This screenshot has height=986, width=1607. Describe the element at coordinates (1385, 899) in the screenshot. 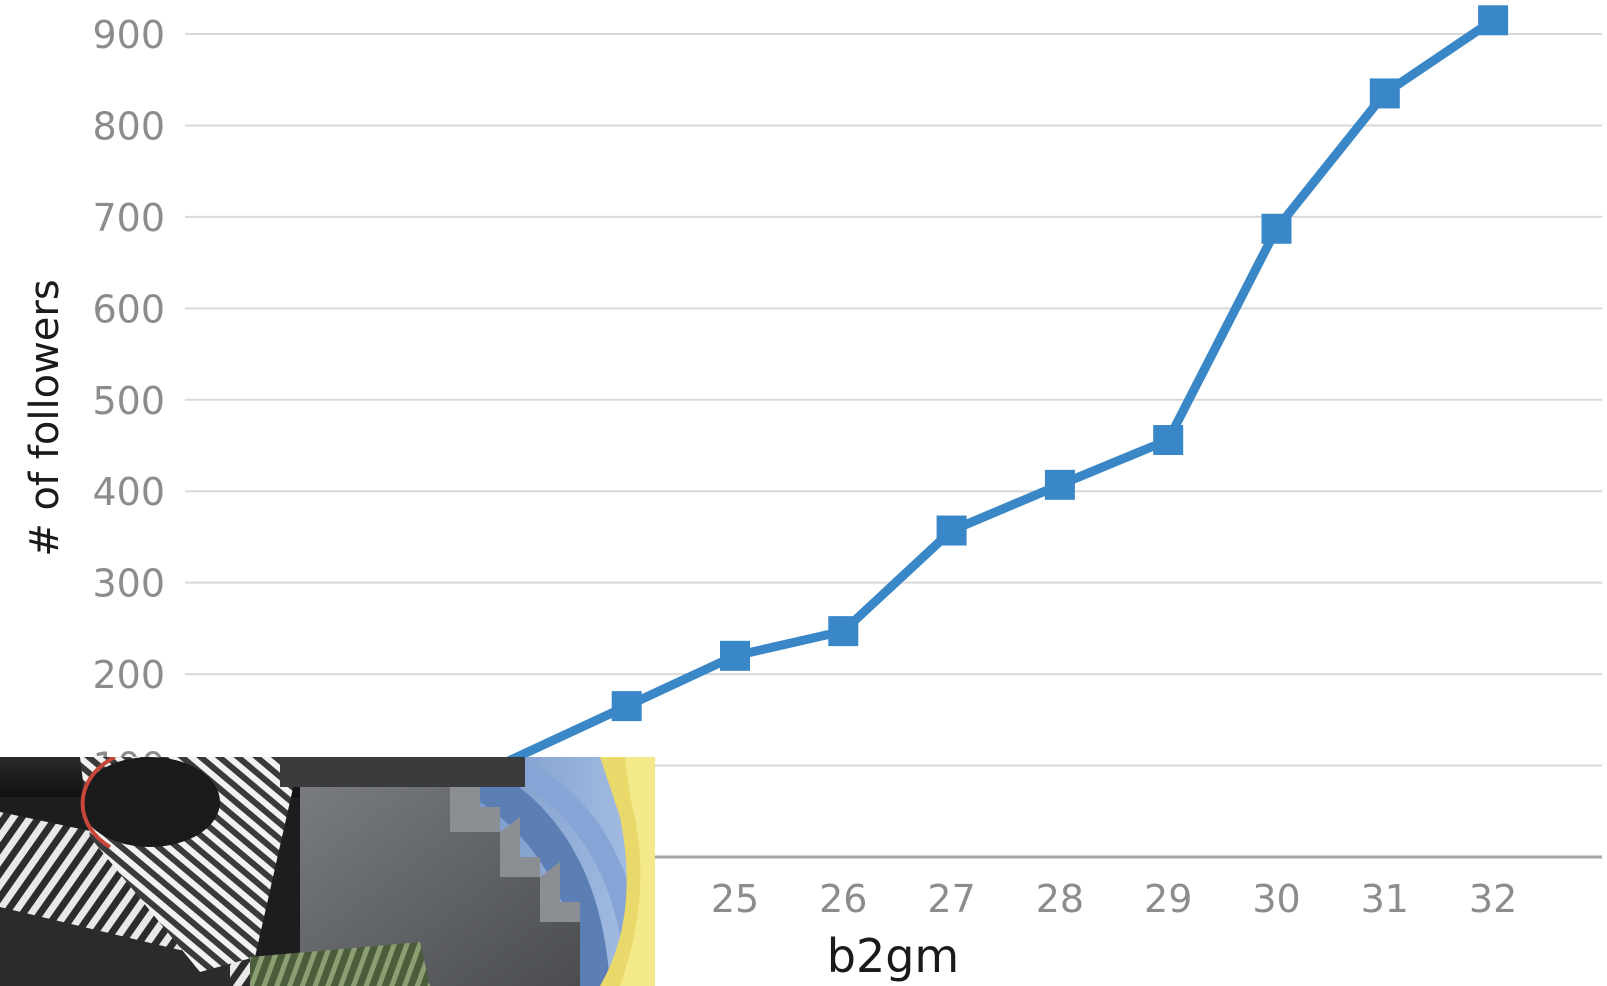

I see `x-tick-label: 31` at that location.